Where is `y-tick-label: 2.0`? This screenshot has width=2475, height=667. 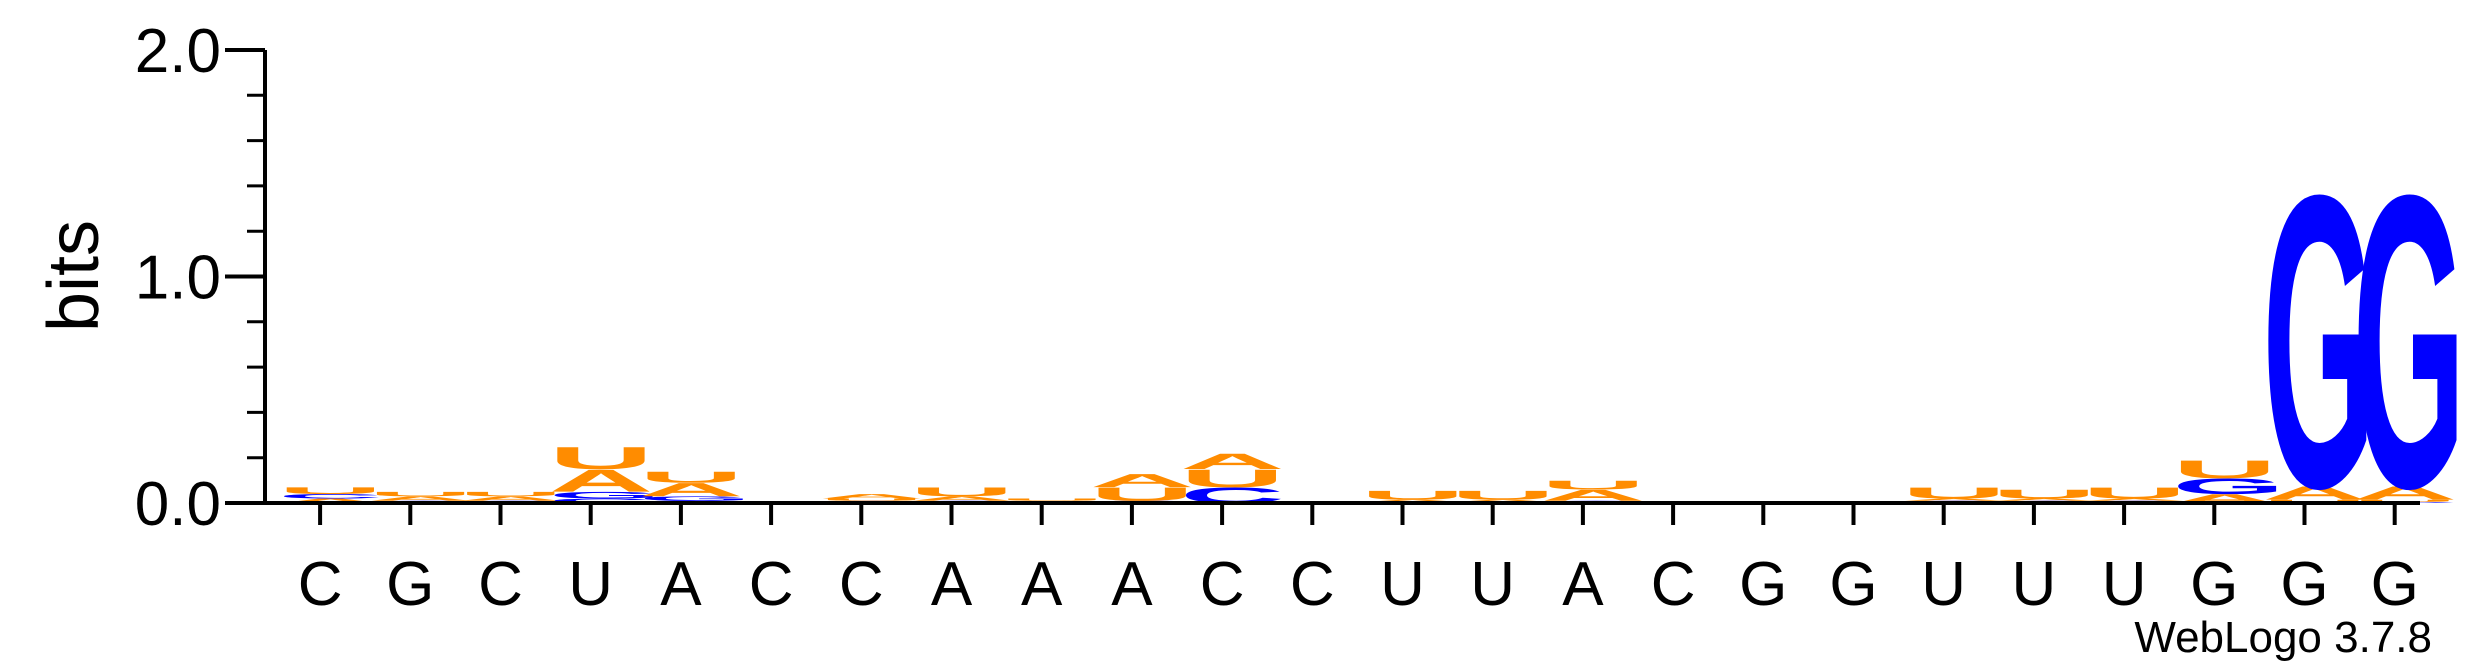 y-tick-label: 2.0 is located at coordinates (178, 51).